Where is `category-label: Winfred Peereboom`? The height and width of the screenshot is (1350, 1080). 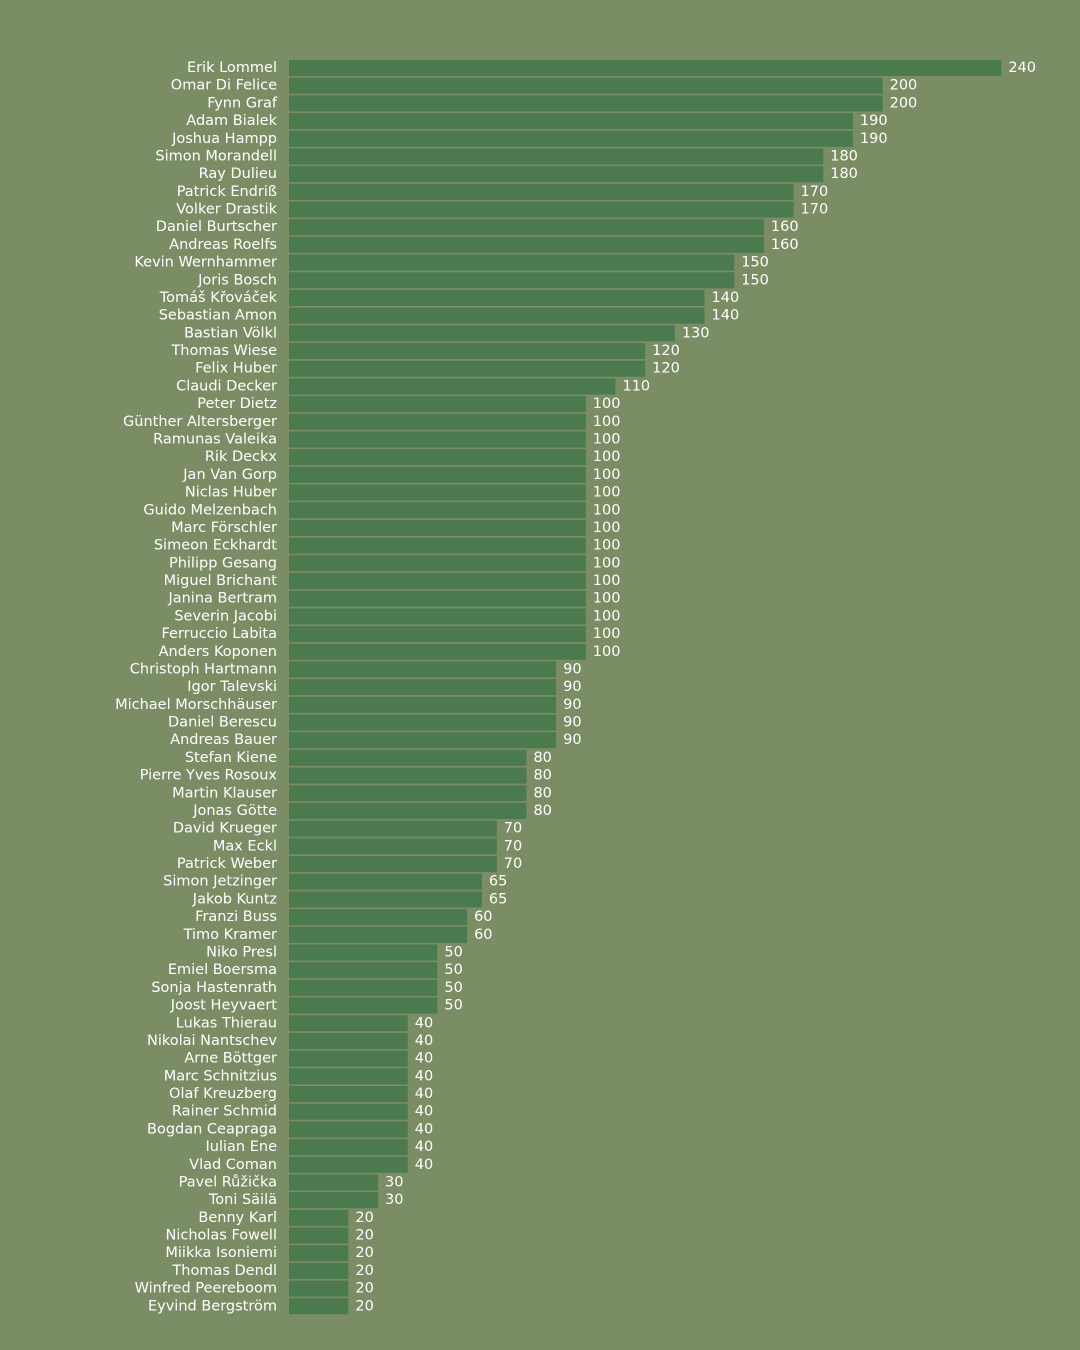 category-label: Winfred Peereboom is located at coordinates (206, 1289).